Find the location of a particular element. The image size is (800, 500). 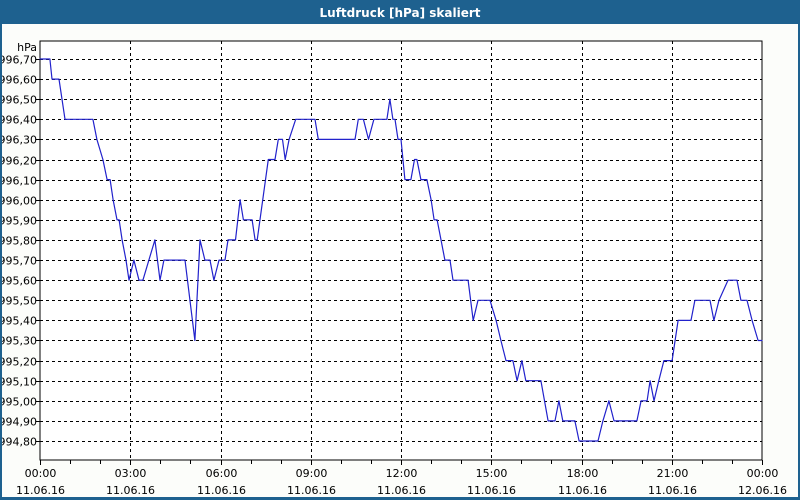

y-tick-label: 995,40 is located at coordinates (19, 321).